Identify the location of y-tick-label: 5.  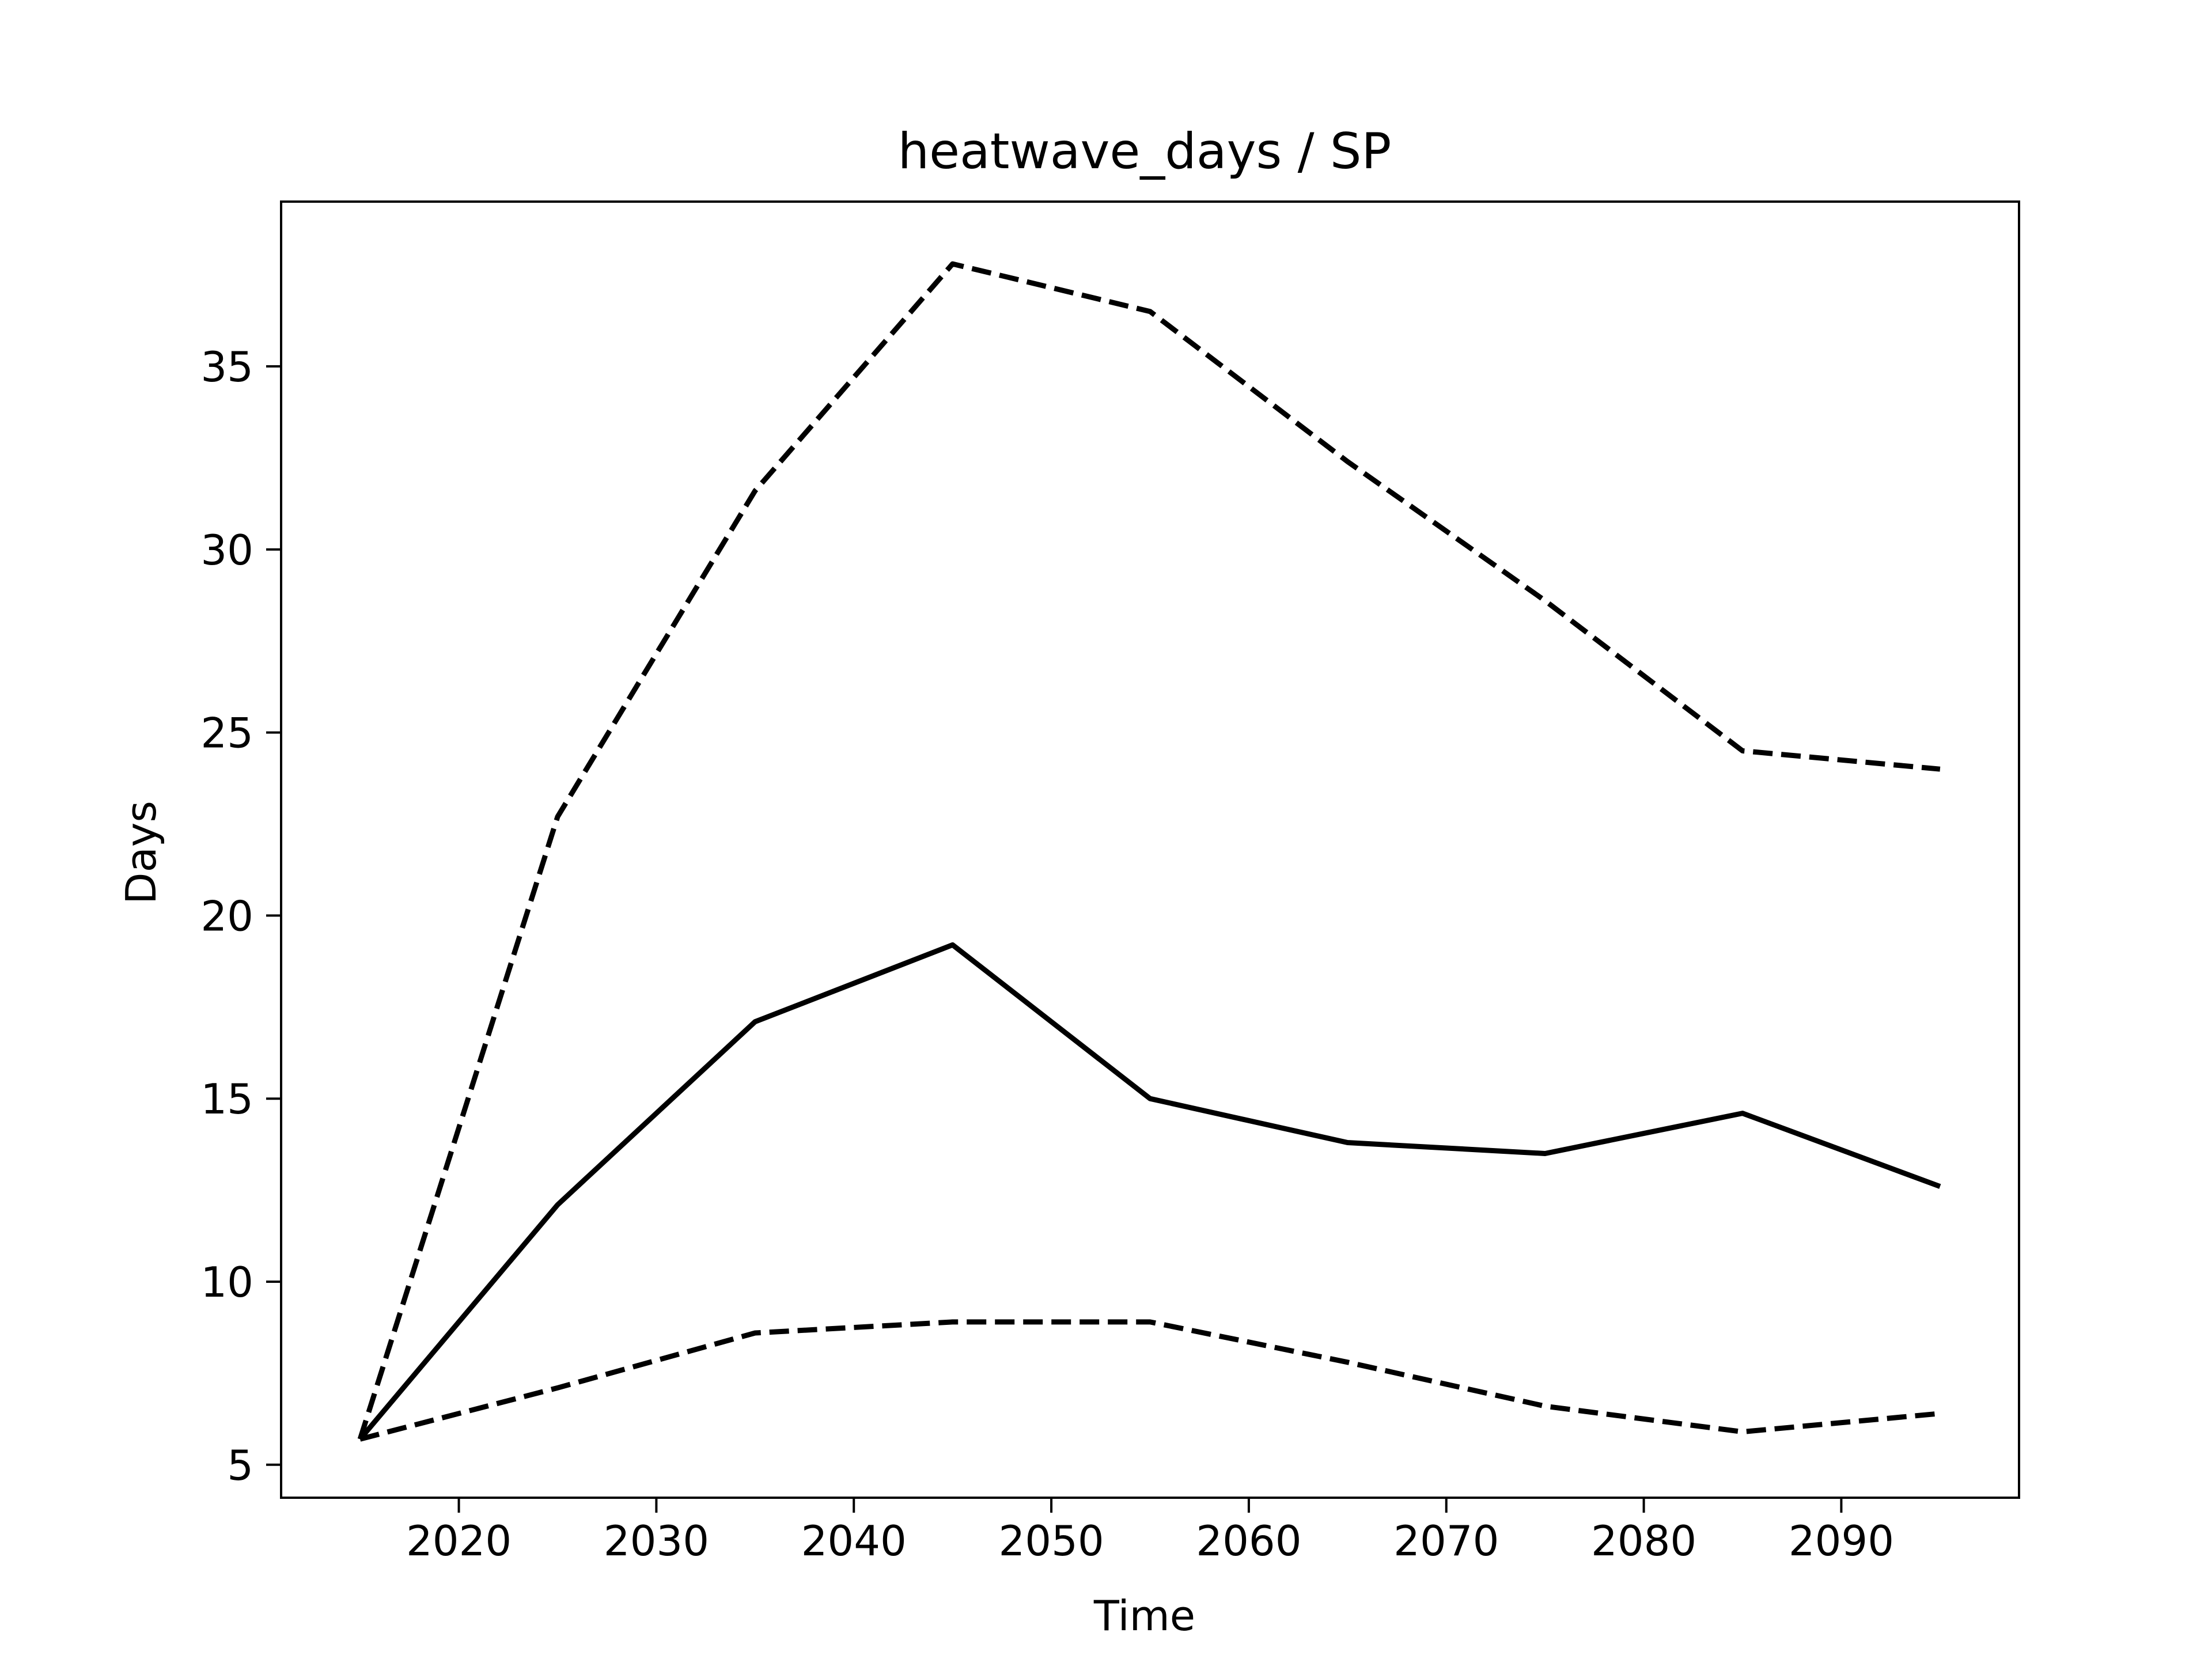
(240, 1465).